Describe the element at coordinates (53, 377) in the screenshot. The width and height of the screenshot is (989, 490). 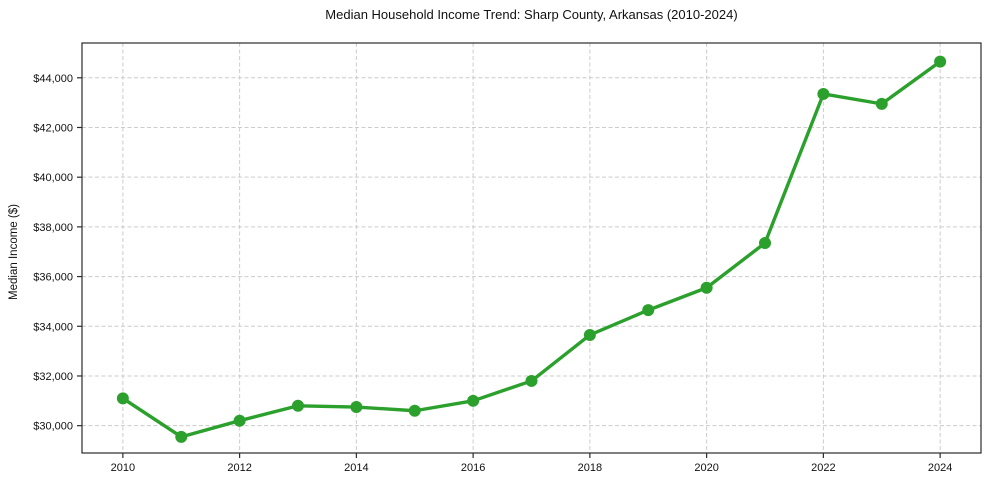
I see `y-tick-label: $32,000` at that location.